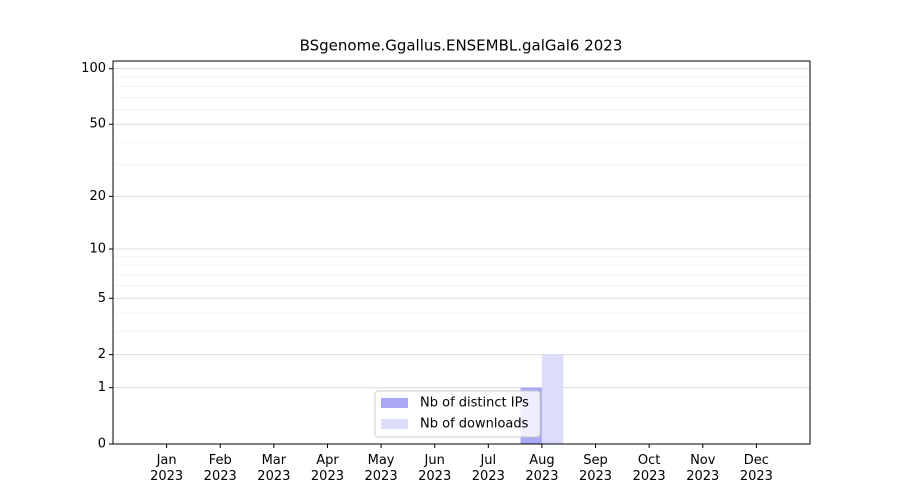  I want to click on legend-box, so click(457, 414).